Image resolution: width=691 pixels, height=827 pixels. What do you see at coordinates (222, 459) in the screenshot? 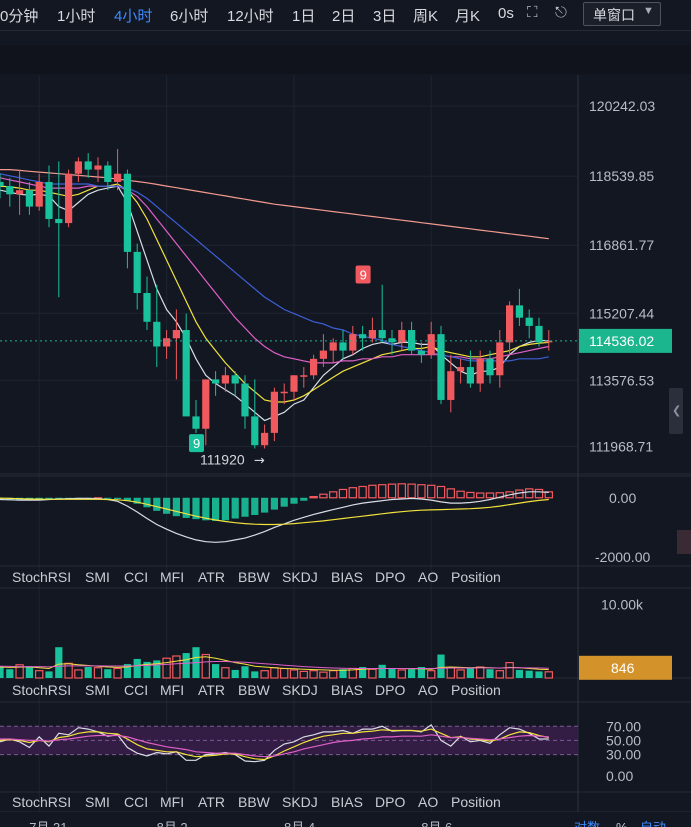
I see `low-price-label: 111920` at bounding box center [222, 459].